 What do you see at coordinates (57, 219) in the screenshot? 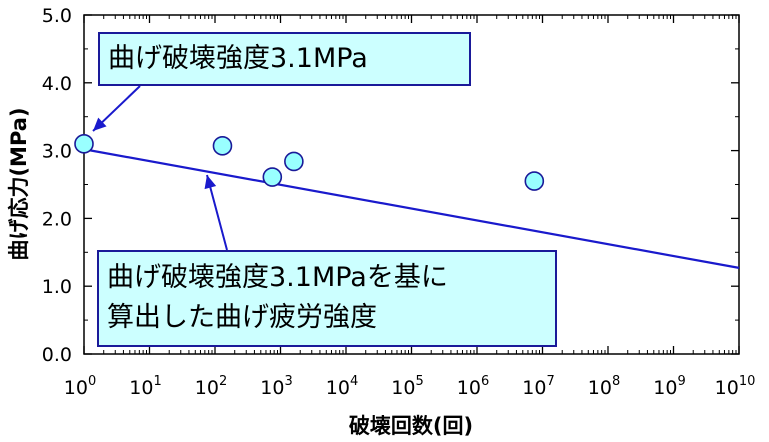
I see `y-tick-label: 2.0` at bounding box center [57, 219].